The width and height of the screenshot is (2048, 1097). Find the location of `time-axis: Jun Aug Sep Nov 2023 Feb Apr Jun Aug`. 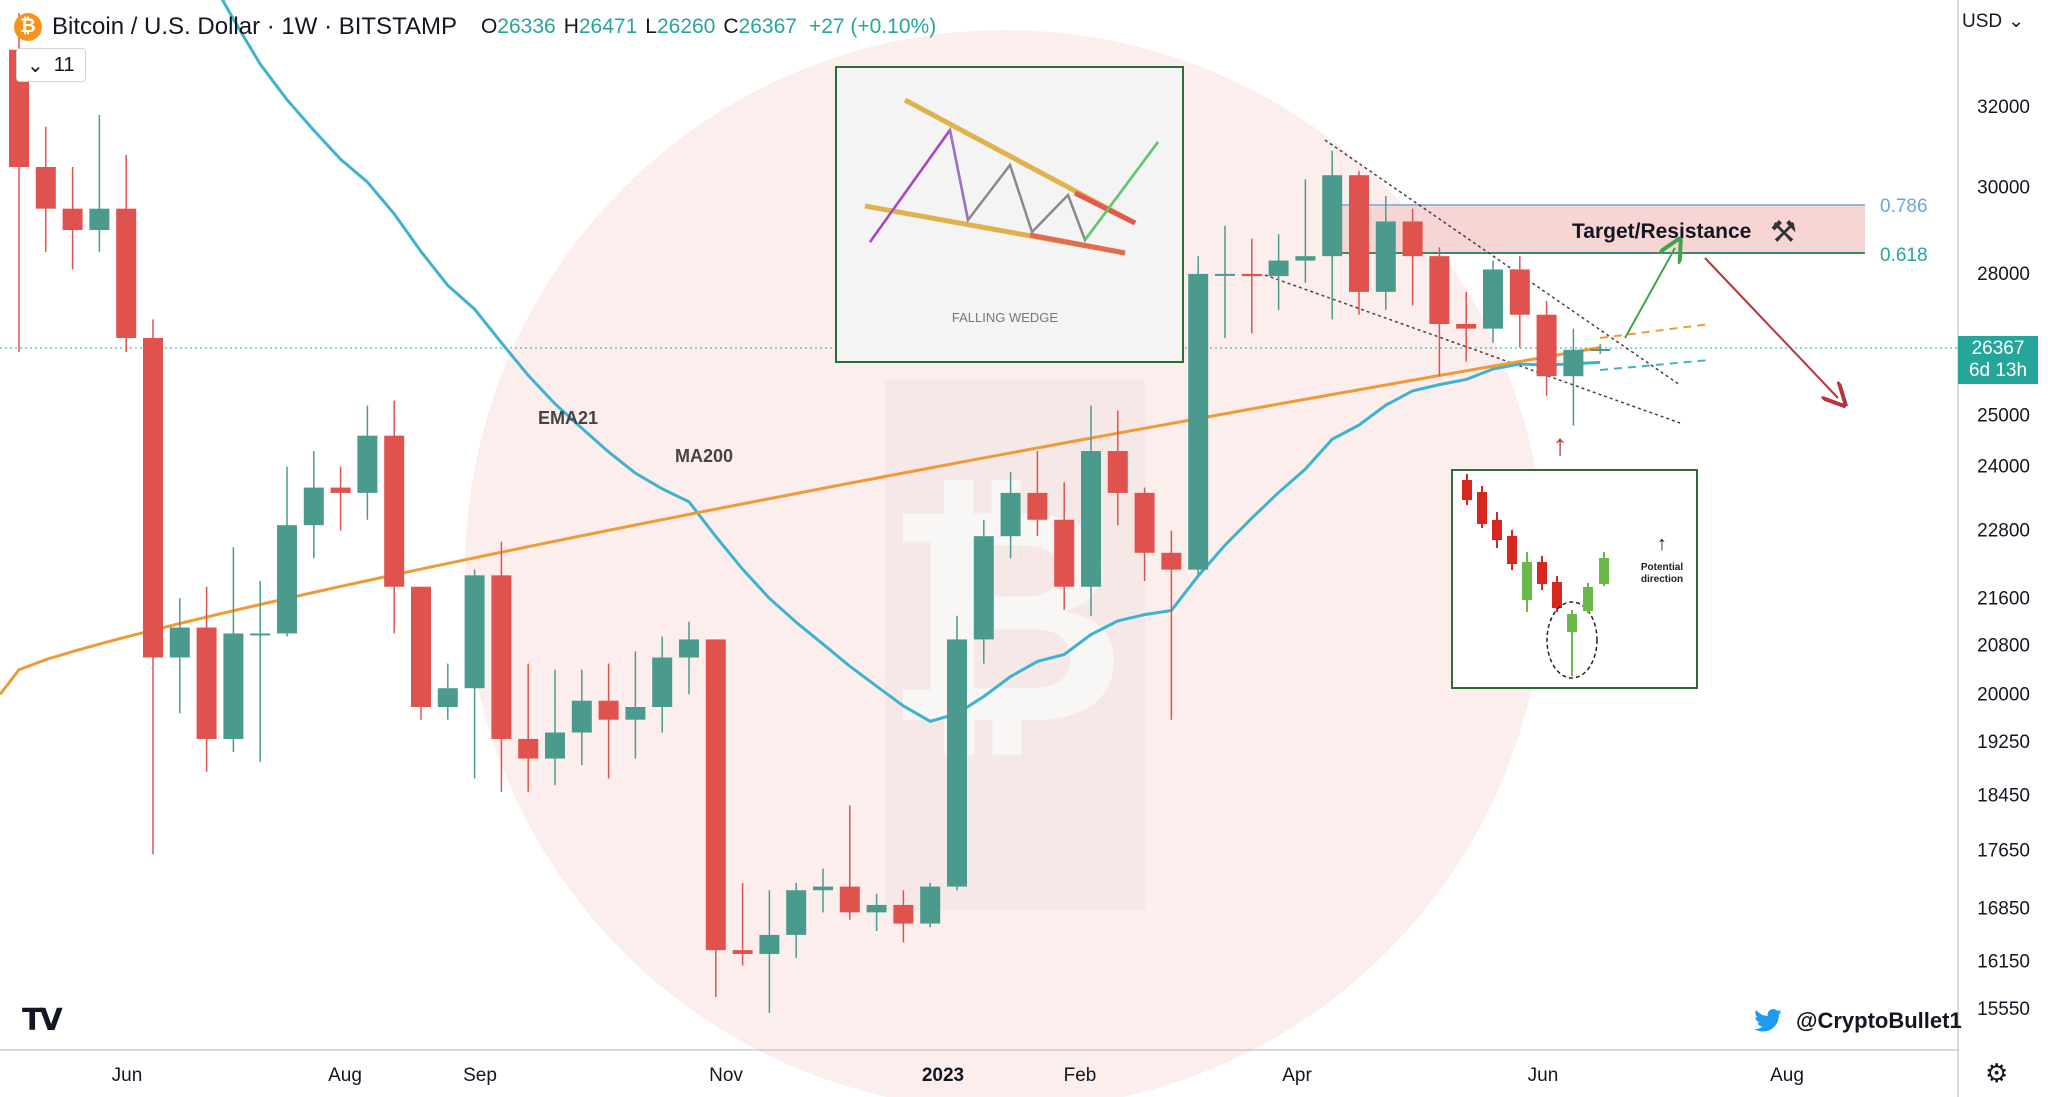

time-axis: Jun Aug Sep Nov 2023 Feb Apr Jun Aug is located at coordinates (958, 1075).